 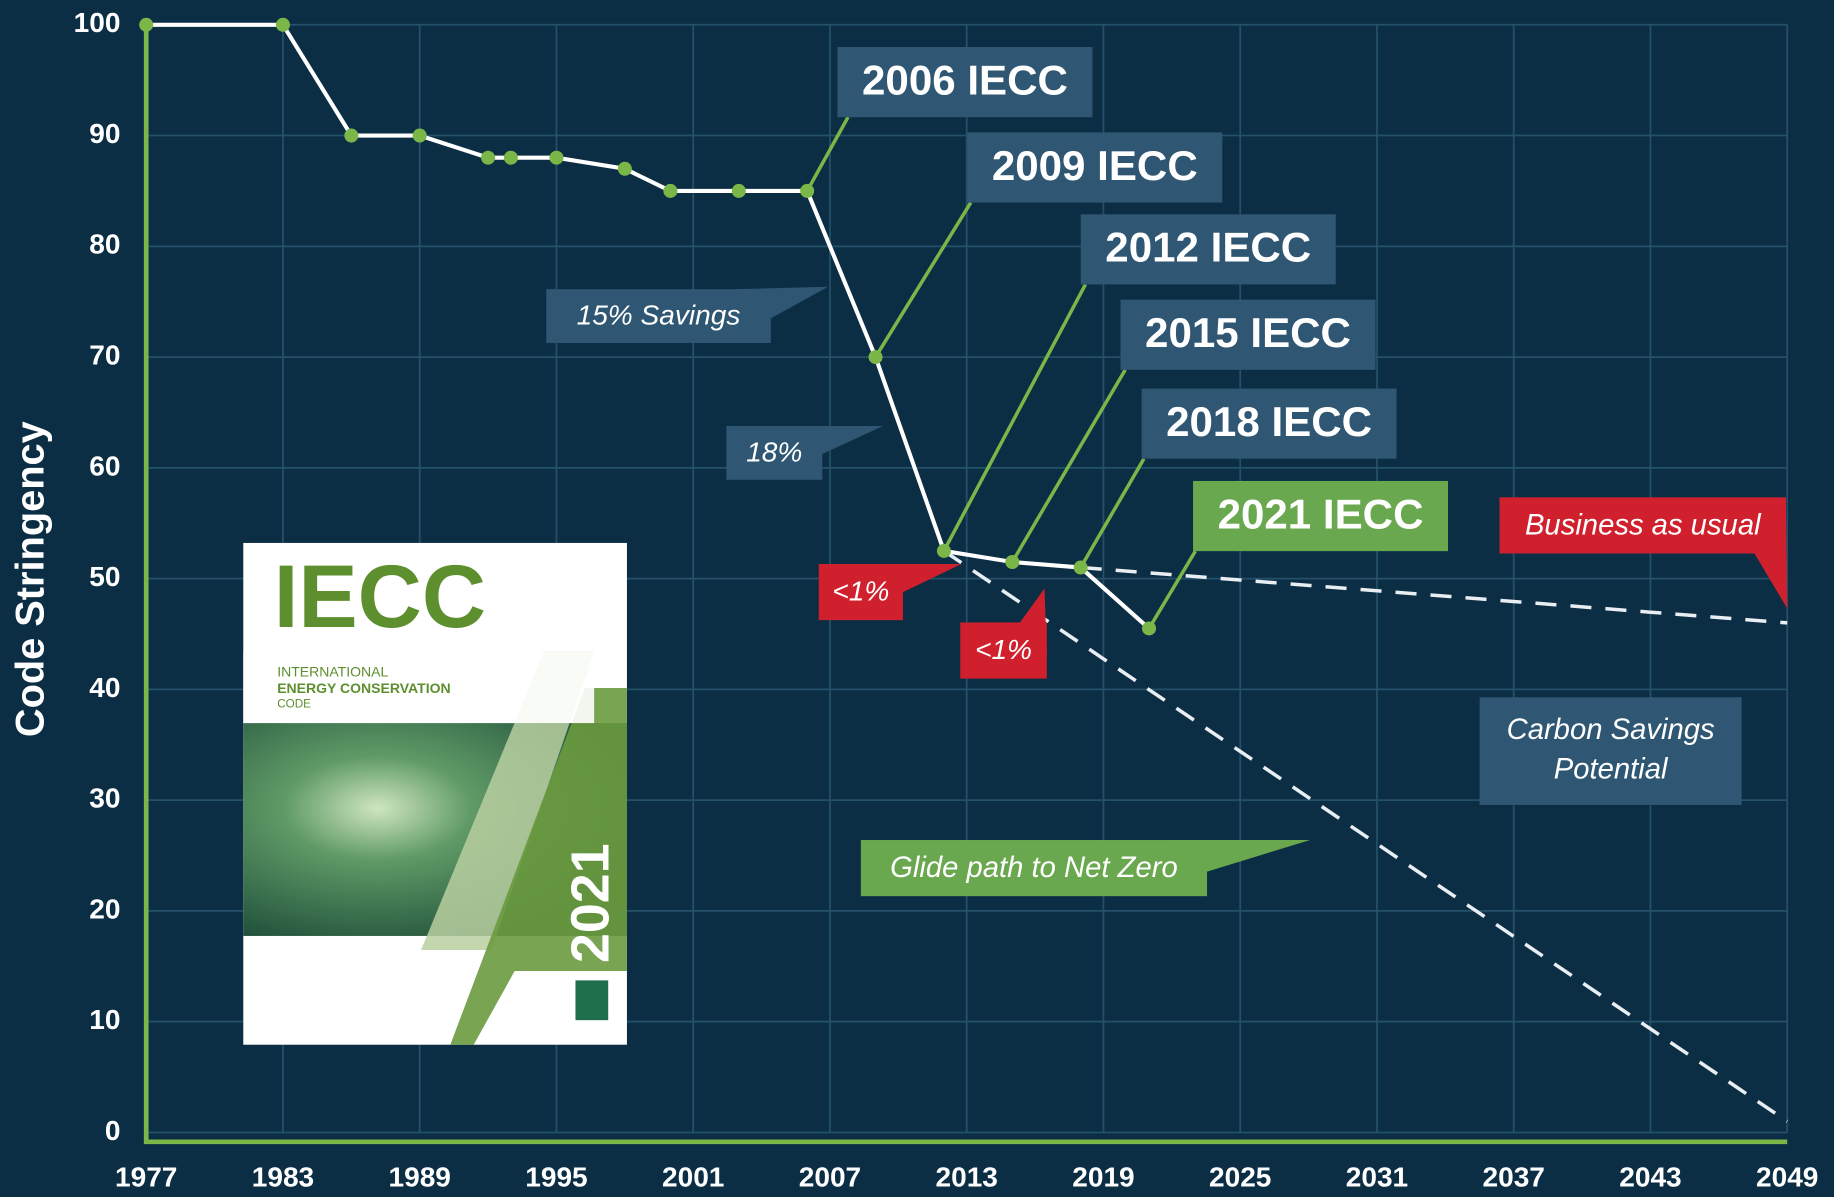 What do you see at coordinates (592, 1000) in the screenshot?
I see `cover-logo` at bounding box center [592, 1000].